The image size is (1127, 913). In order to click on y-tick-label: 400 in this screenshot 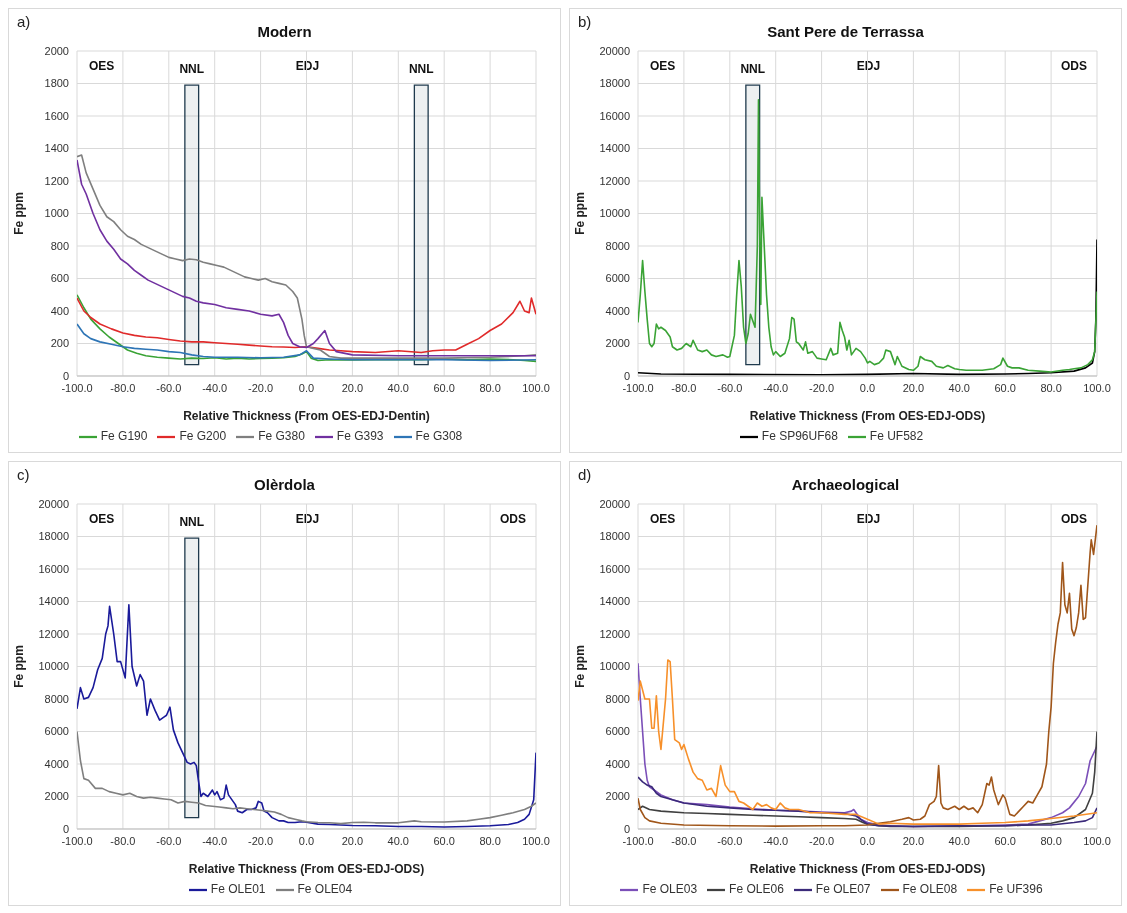, I will do `click(59, 310)`.